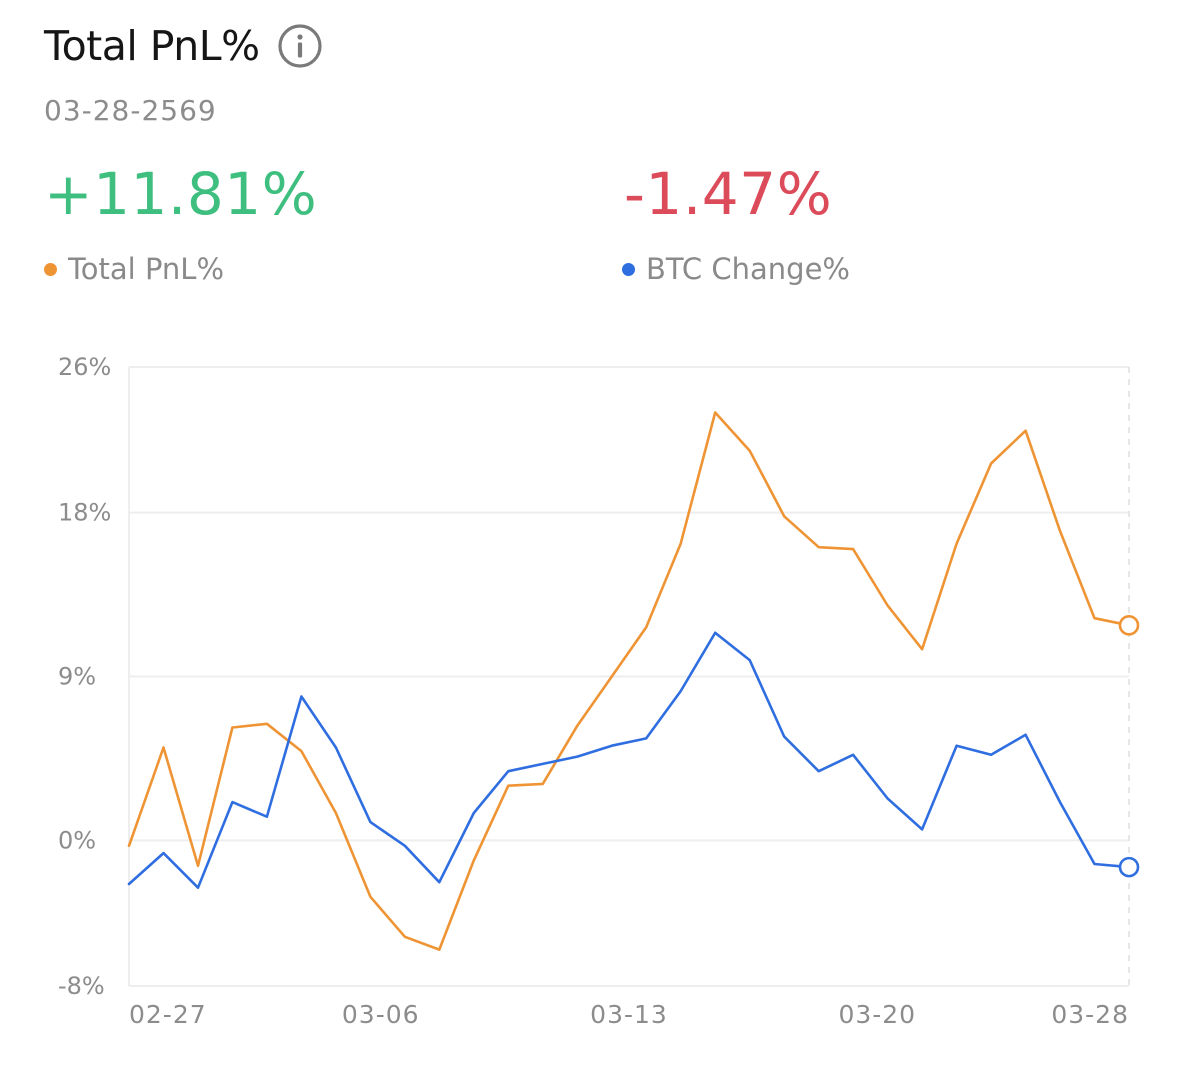 The height and width of the screenshot is (1069, 1200). What do you see at coordinates (77, 677) in the screenshot?
I see `y-tick-label: 9%` at bounding box center [77, 677].